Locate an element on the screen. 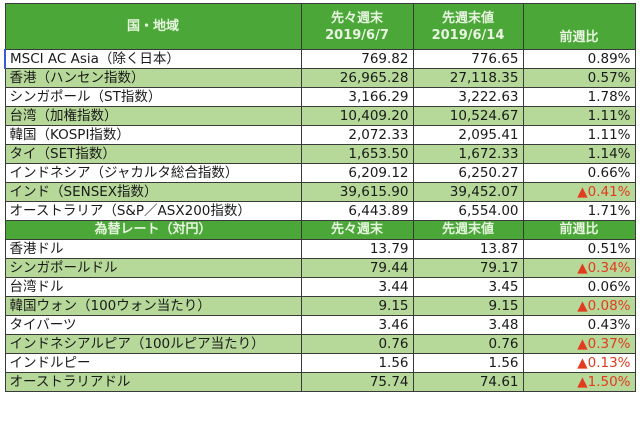 The height and width of the screenshot is (433, 640). stock-row: MSCI AC Asia（除く日本） 769.82 776.65 0.89% is located at coordinates (320, 59).